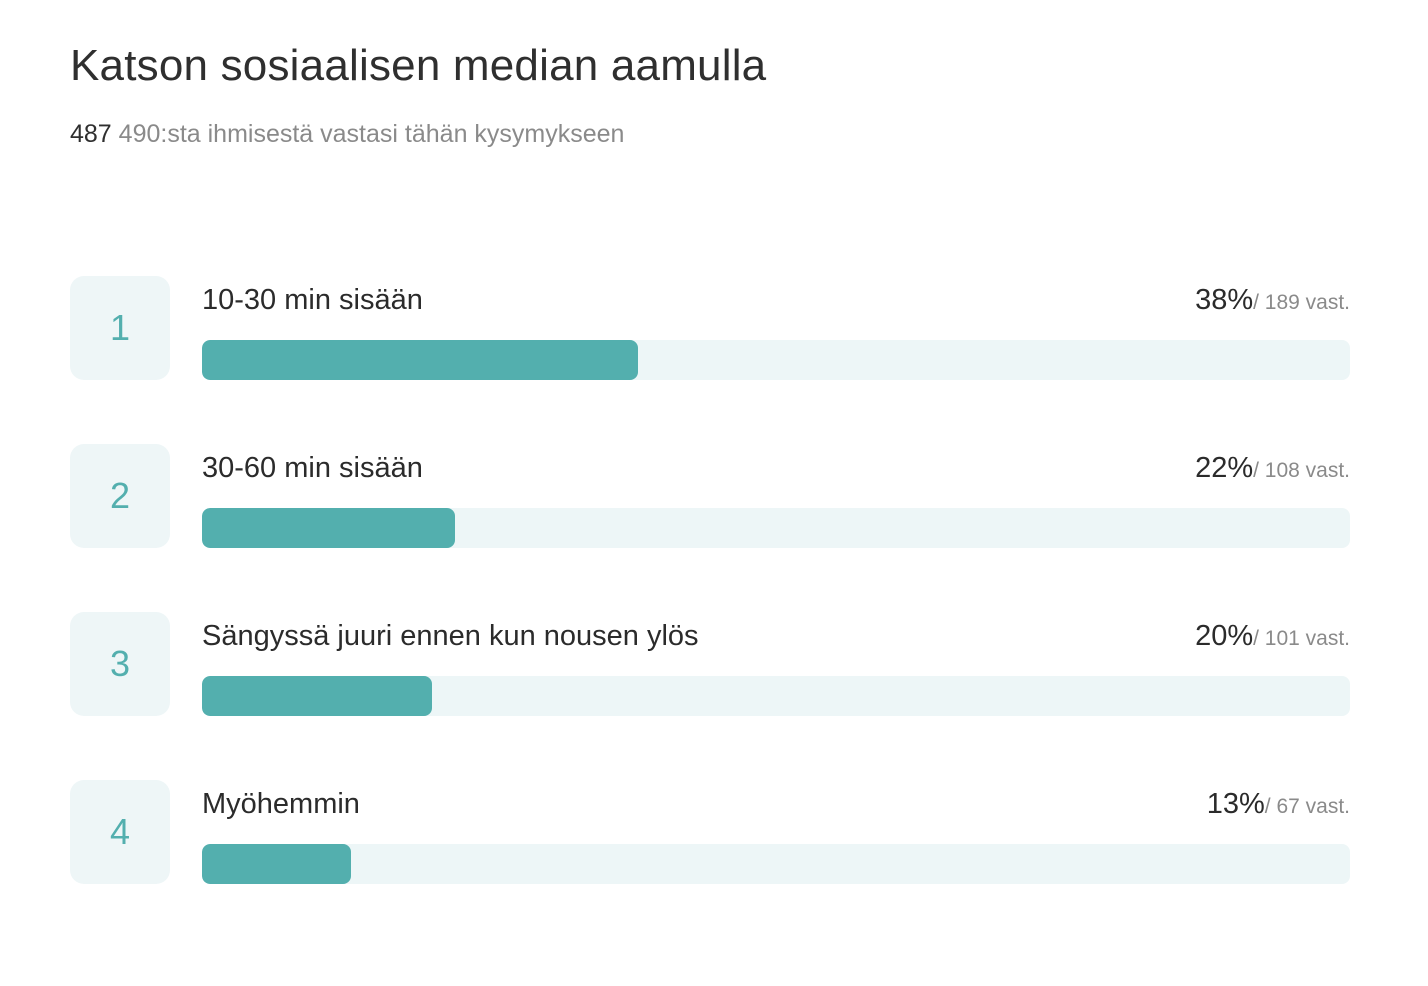  Describe the element at coordinates (1307, 806) in the screenshot. I see `answer-responses: / 67 vast.` at that location.